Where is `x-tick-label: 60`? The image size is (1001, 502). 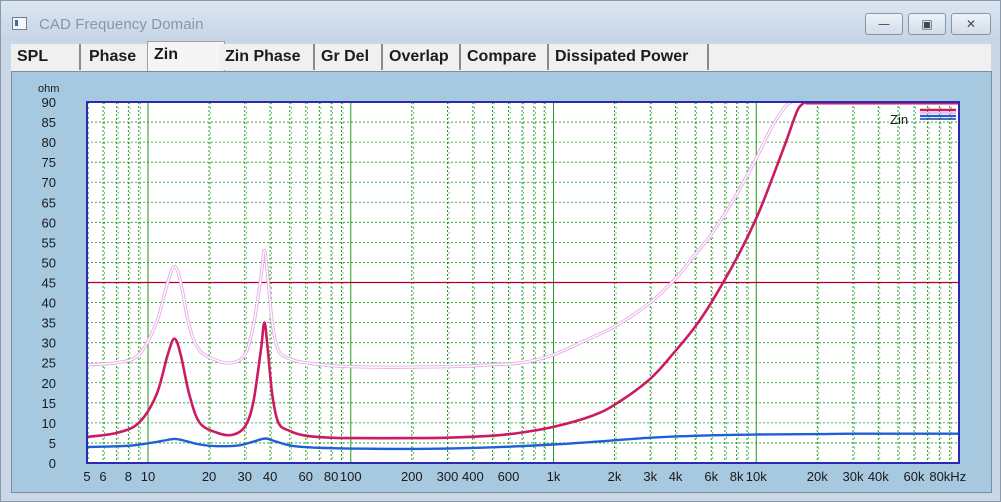 x-tick-label: 60 is located at coordinates (306, 476).